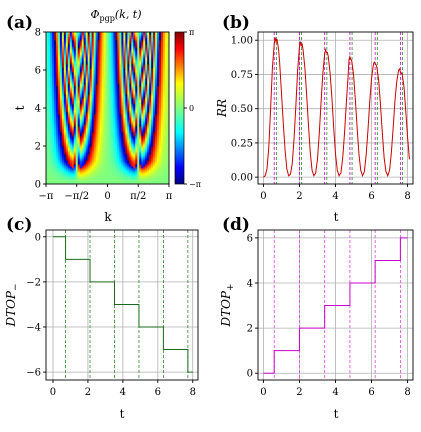  I want to click on y-tick-label: −4, so click(33, 327).